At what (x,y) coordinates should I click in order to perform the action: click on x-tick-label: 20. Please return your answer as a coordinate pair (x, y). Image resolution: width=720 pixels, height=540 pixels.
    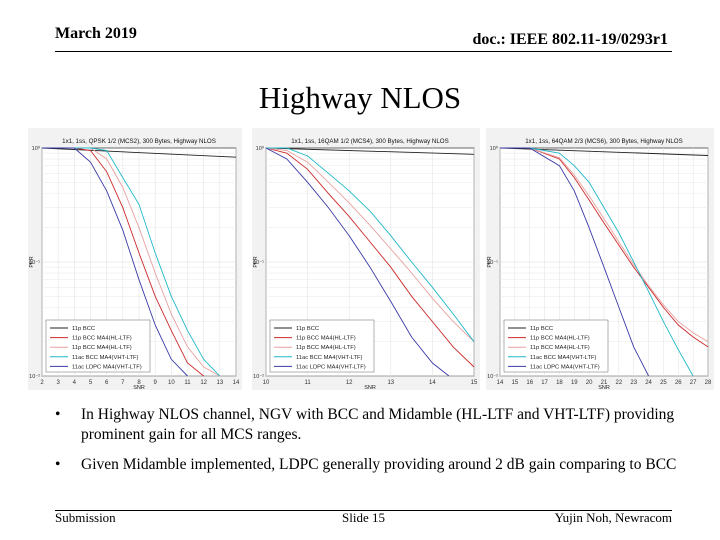
    Looking at the image, I should click on (589, 383).